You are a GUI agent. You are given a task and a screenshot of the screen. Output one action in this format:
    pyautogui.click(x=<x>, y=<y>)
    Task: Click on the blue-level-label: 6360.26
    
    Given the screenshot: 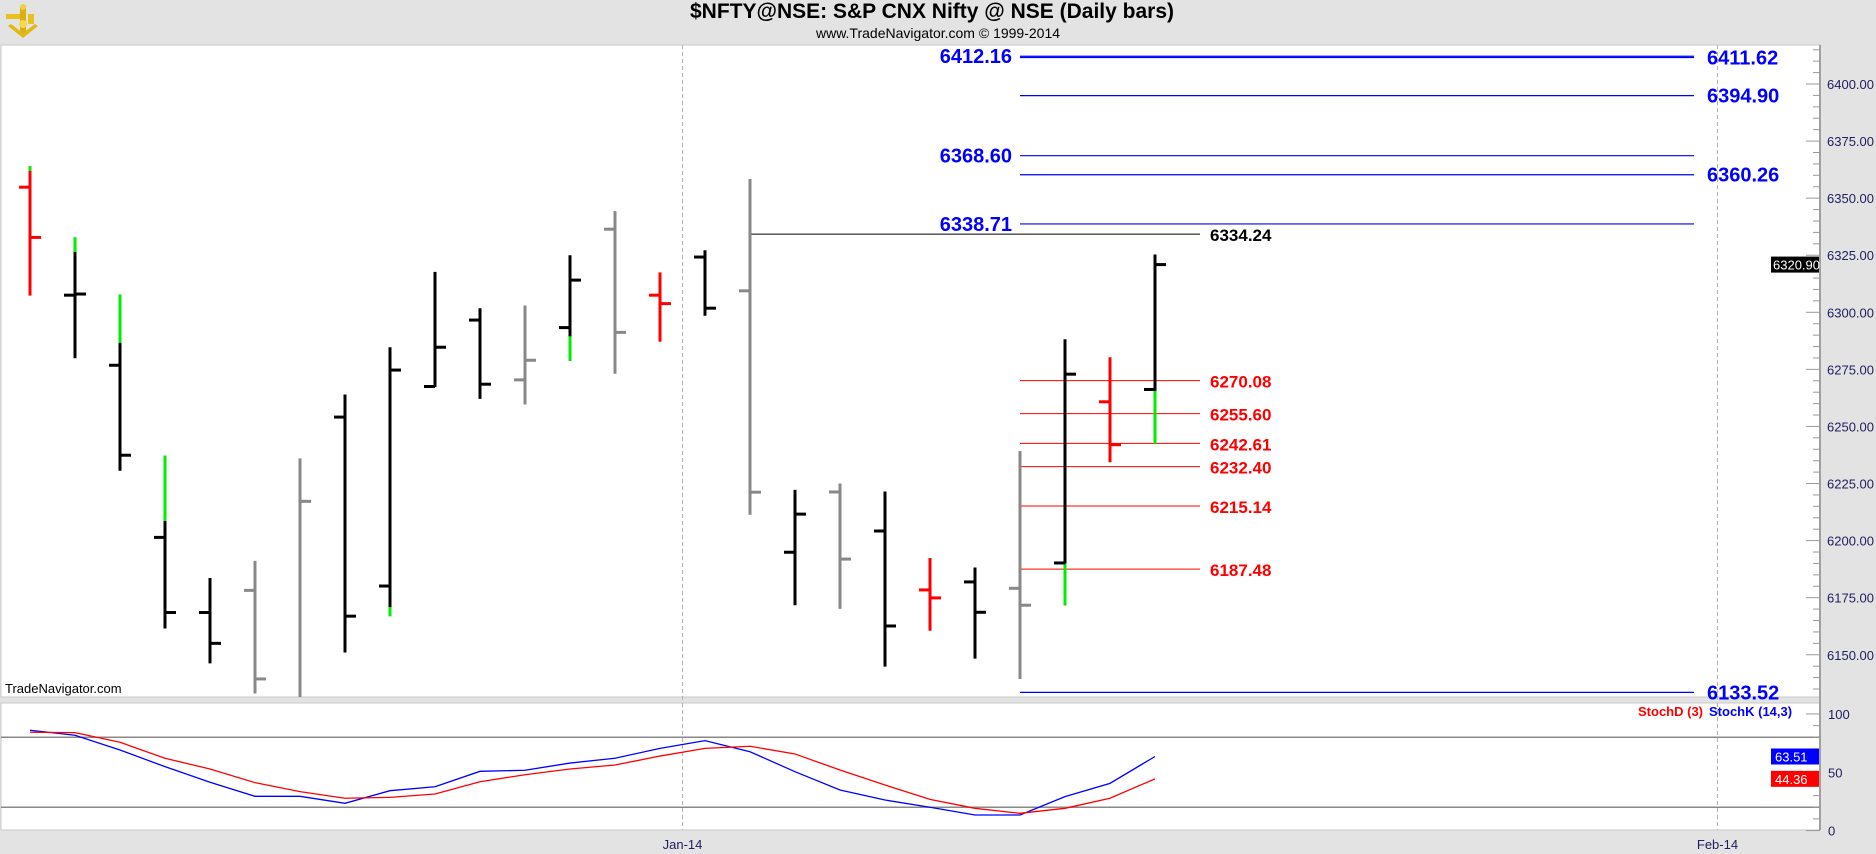 What is the action you would take?
    pyautogui.click(x=1743, y=176)
    